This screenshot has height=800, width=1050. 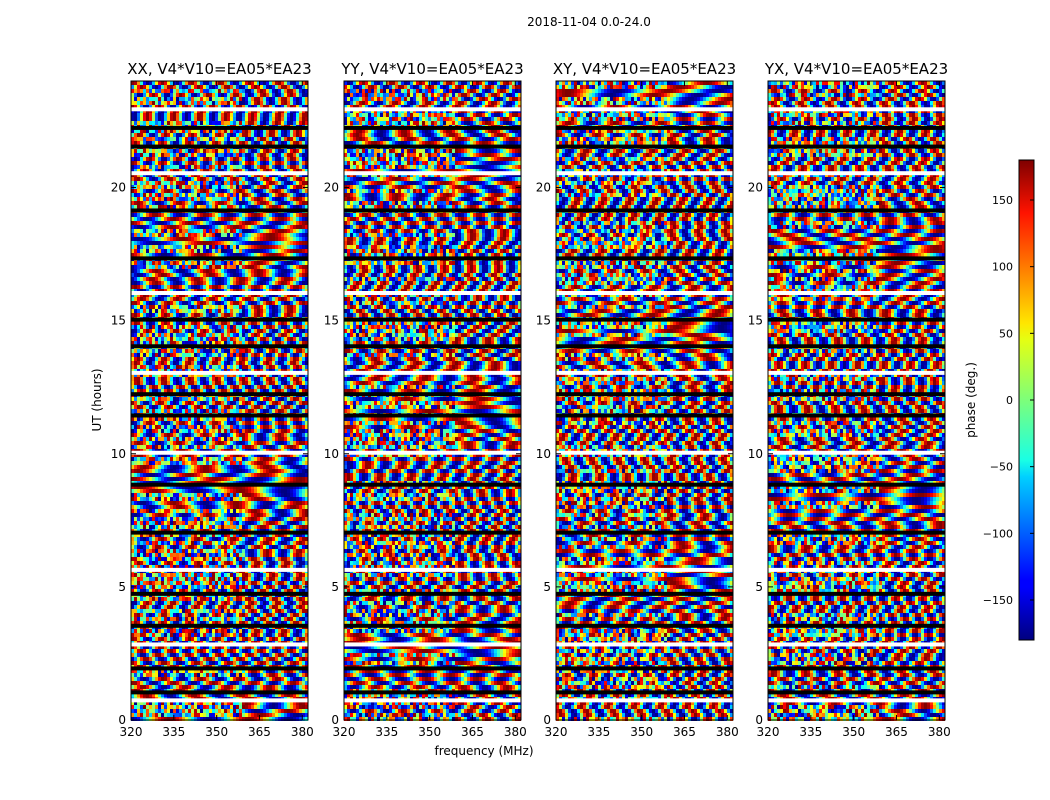 What do you see at coordinates (644, 69) in the screenshot?
I see `panel-title: XY, V4*V10=EA05*EA23` at bounding box center [644, 69].